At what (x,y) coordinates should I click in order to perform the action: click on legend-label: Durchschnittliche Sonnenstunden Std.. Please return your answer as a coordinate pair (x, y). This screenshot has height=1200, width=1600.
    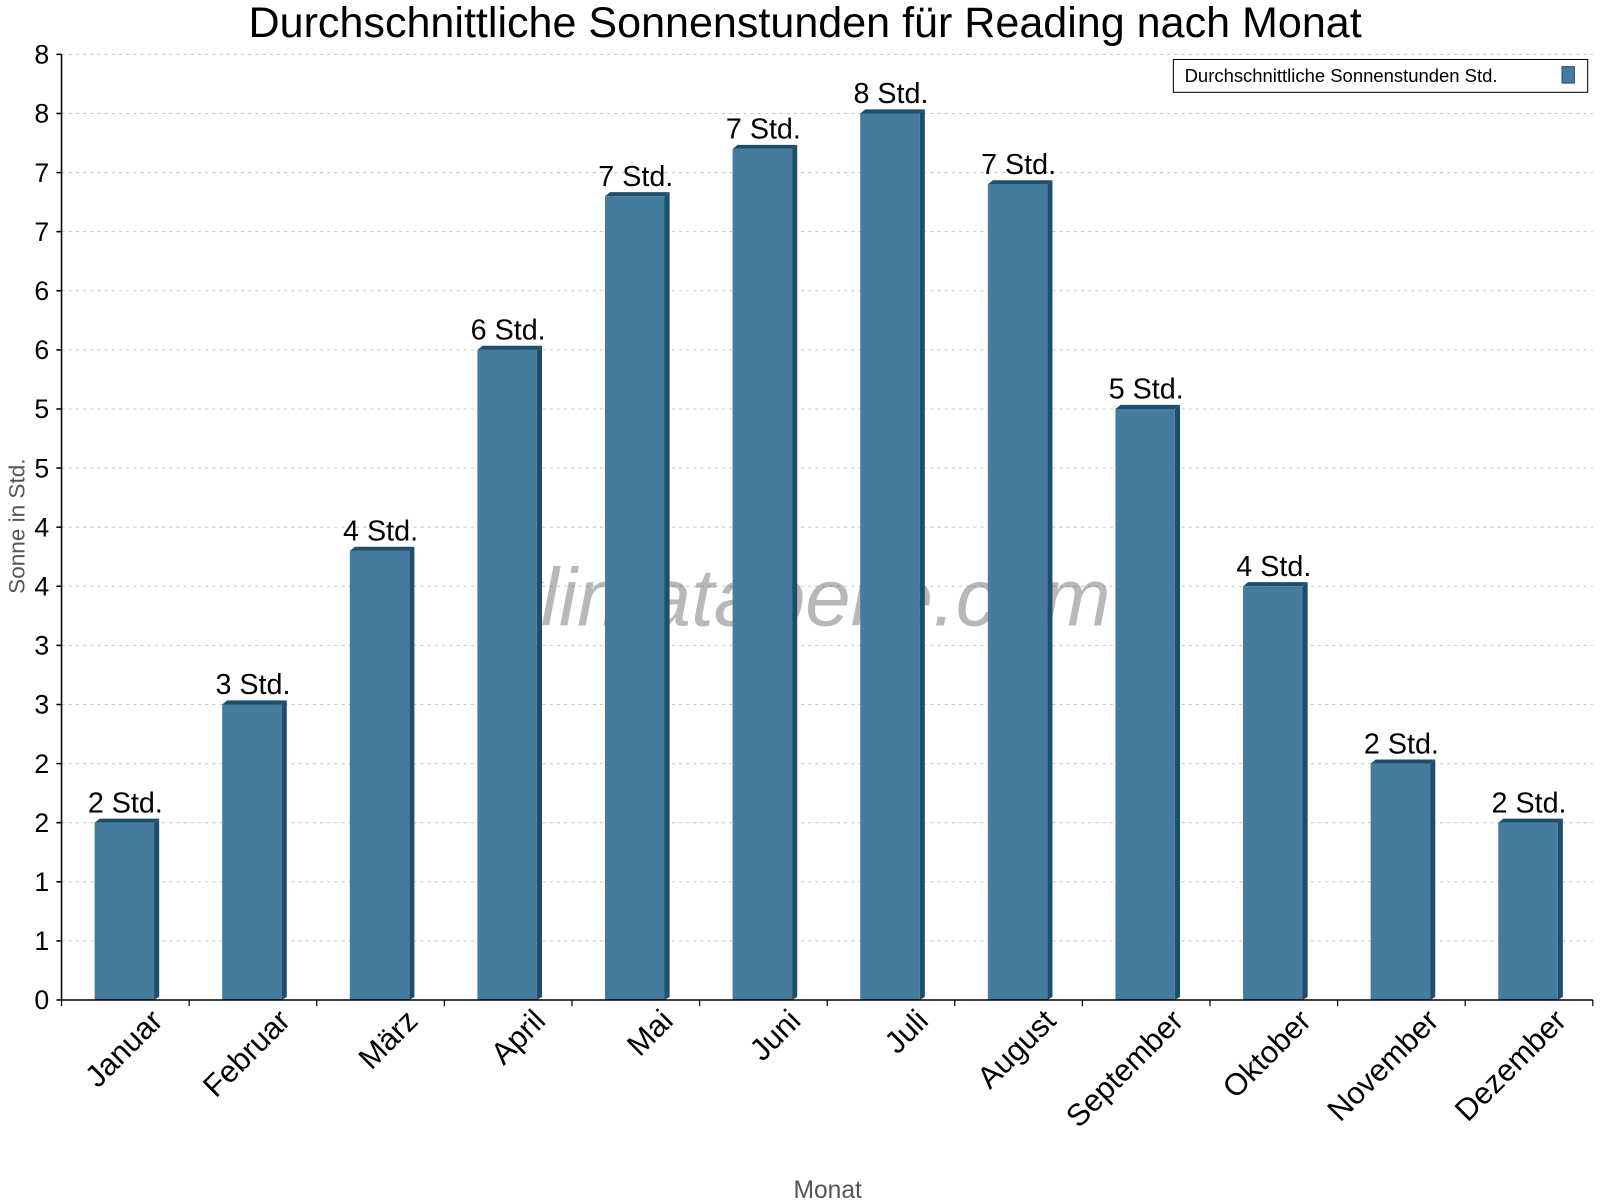
    Looking at the image, I should click on (1341, 75).